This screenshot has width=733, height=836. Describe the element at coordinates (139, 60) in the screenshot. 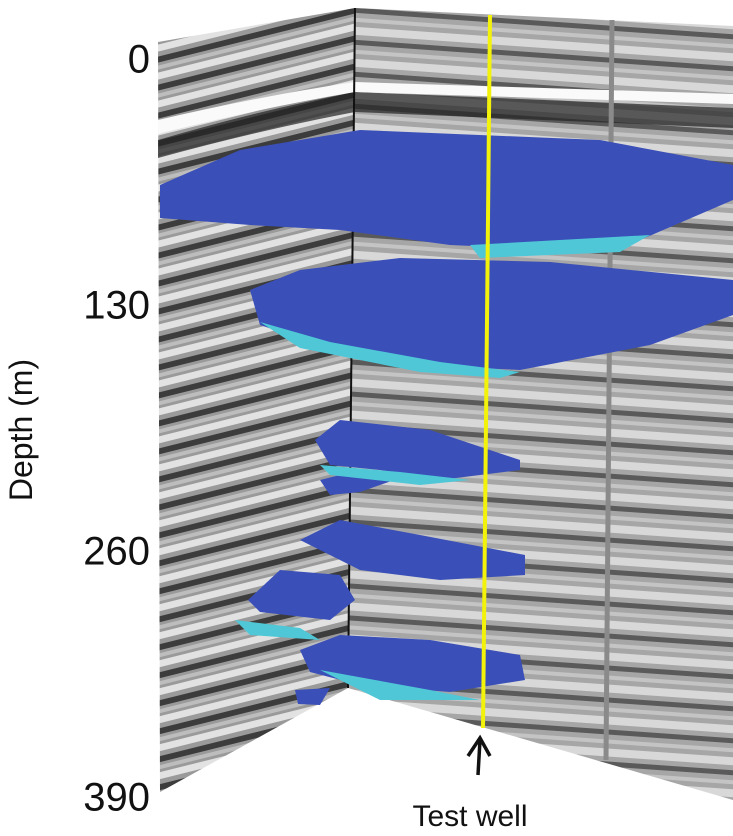

I see `tick-label: 0` at that location.